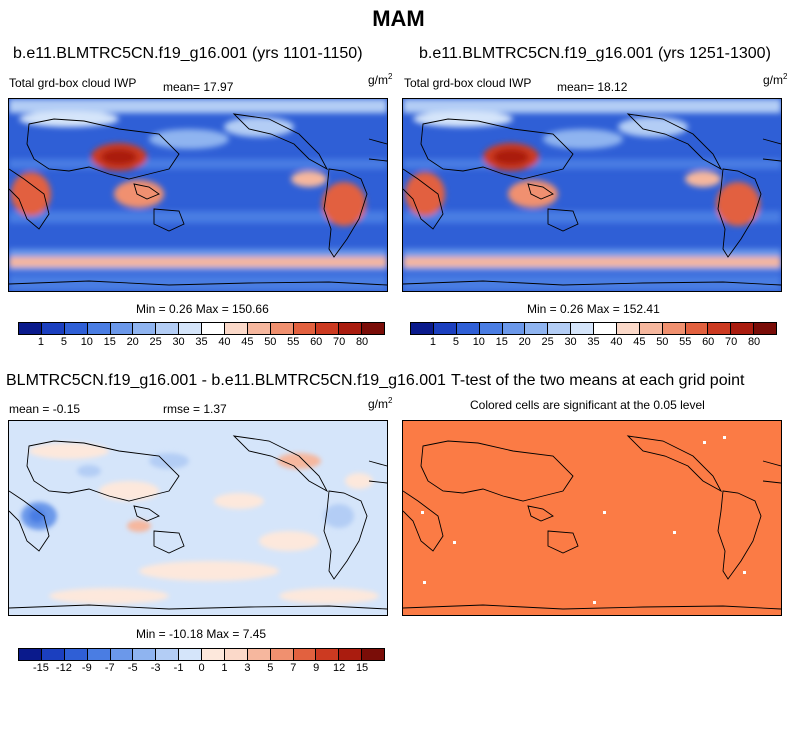 The width and height of the screenshot is (797, 733). Describe the element at coordinates (40, 668) in the screenshot. I see `panel3-colorbar-tick-label: -15` at that location.